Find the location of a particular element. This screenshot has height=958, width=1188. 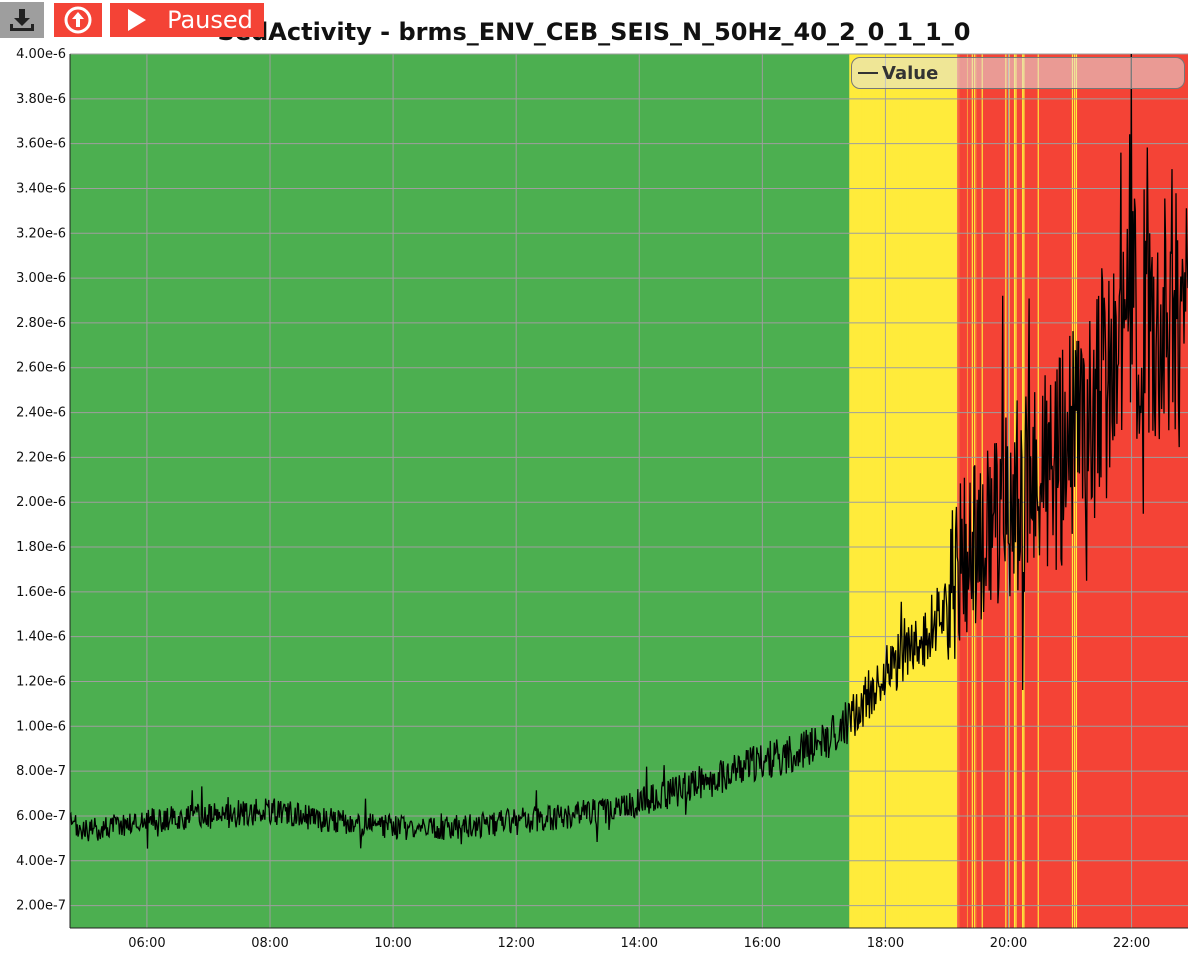

download-button is located at coordinates (22, 20).